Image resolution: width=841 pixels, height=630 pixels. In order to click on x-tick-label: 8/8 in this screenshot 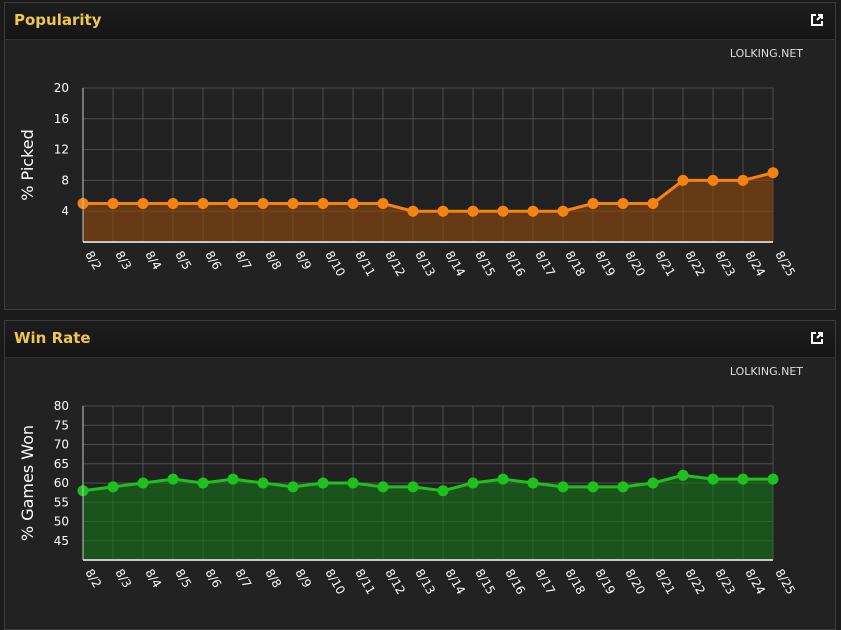, I will do `click(273, 261)`.